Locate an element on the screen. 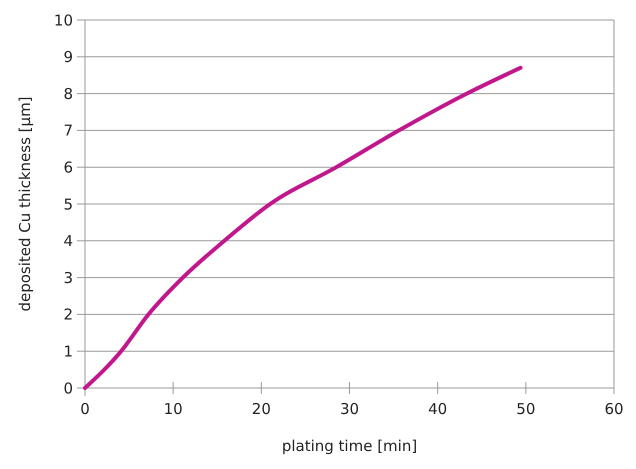 The width and height of the screenshot is (636, 469). y-tick-label: 2 is located at coordinates (68, 315).